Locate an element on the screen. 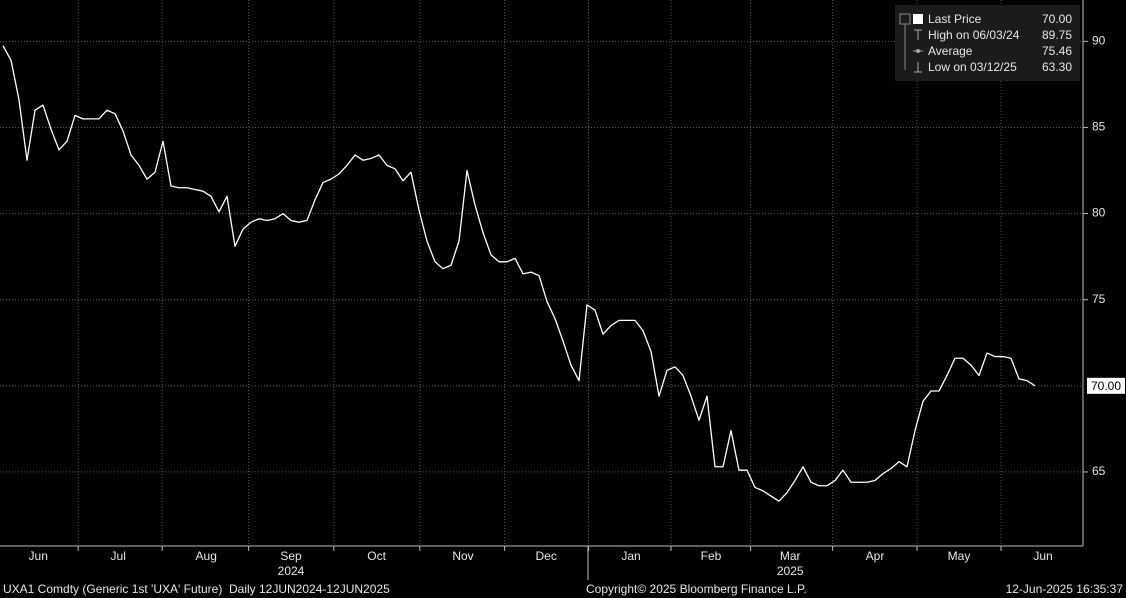 This screenshot has width=1126, height=598. legend-label: Average is located at coordinates (950, 51).